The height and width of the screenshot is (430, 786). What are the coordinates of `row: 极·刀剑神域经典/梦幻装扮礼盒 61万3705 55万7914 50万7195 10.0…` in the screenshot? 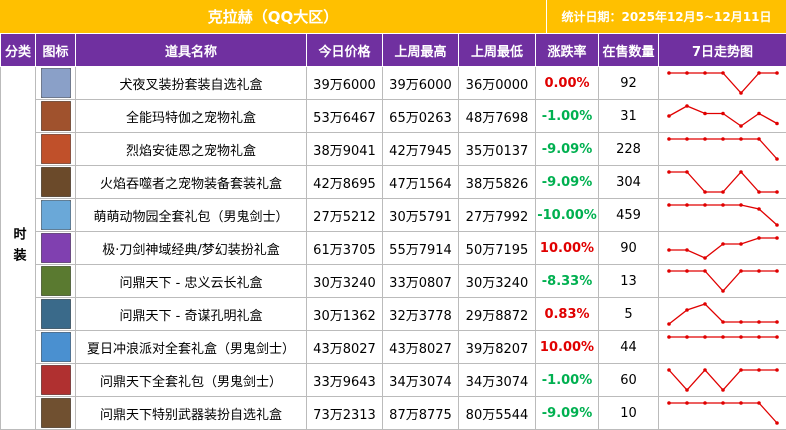 It's located at (393, 248).